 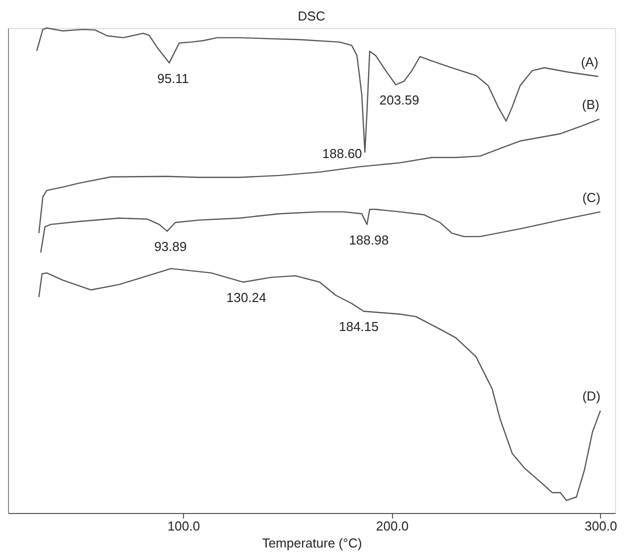 I want to click on annotation: 95.11, so click(x=173, y=78).